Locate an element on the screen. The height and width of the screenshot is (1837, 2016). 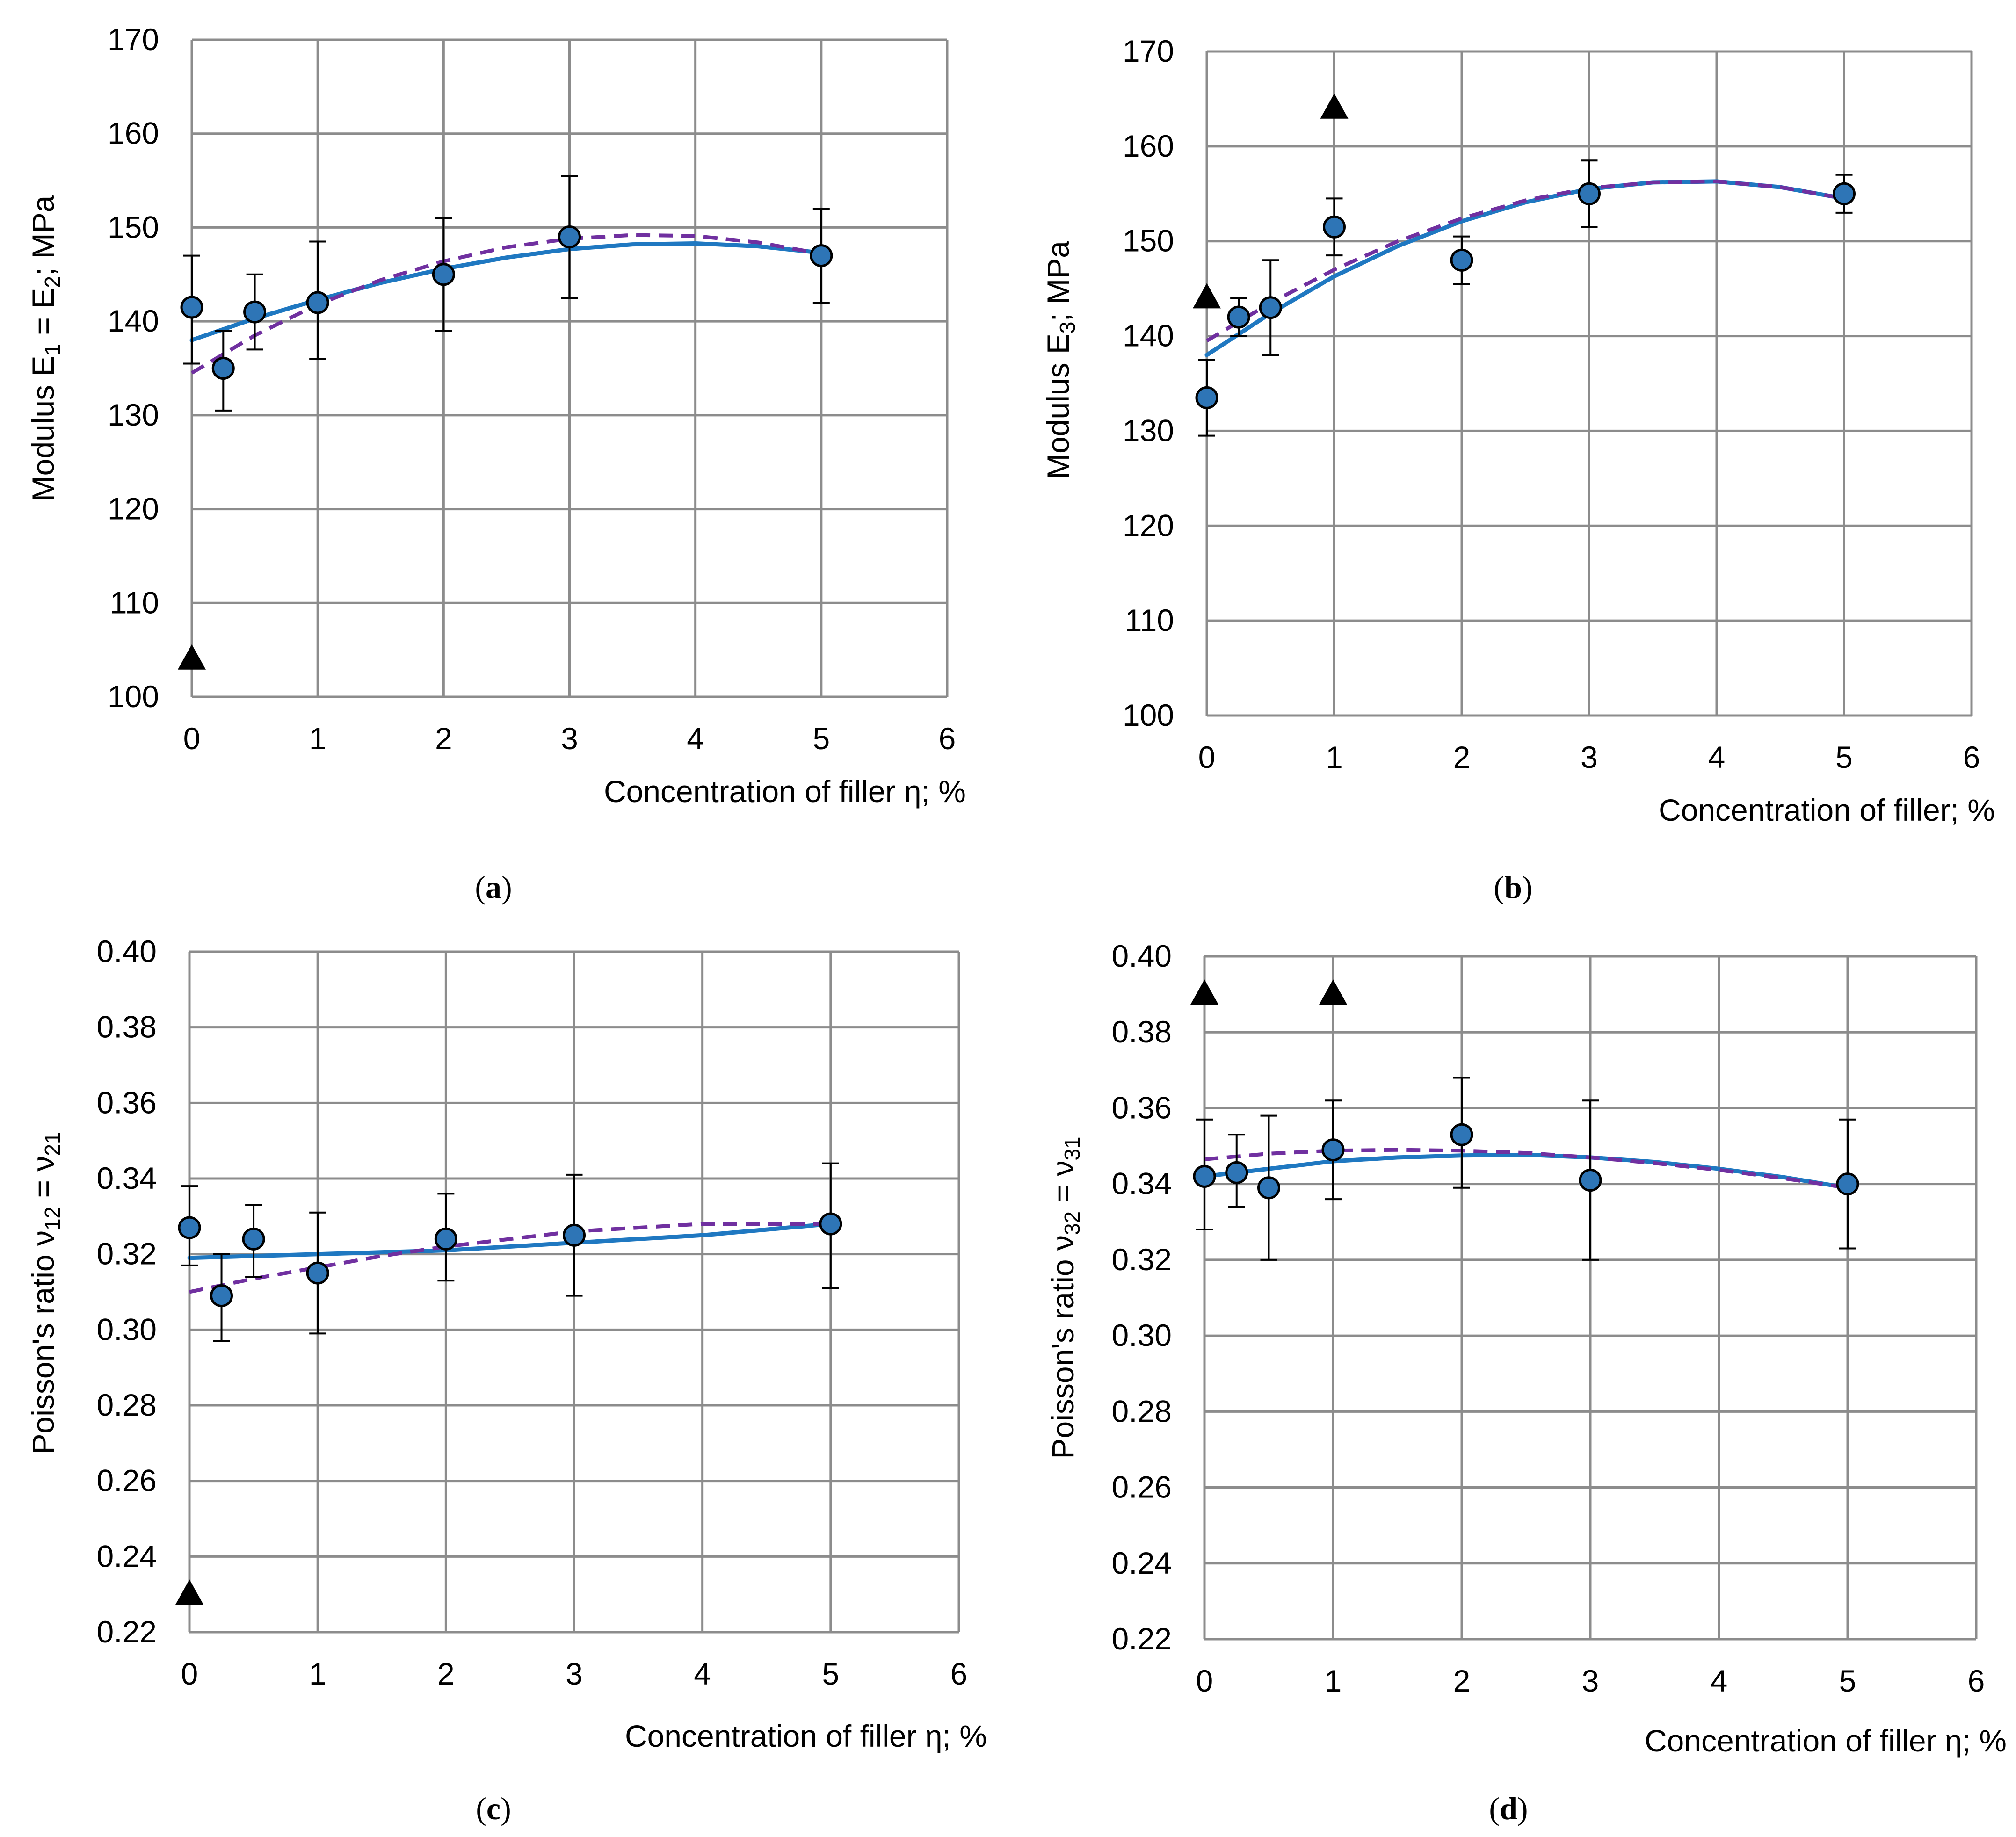
y-tick-label: 140 is located at coordinates (133, 321).